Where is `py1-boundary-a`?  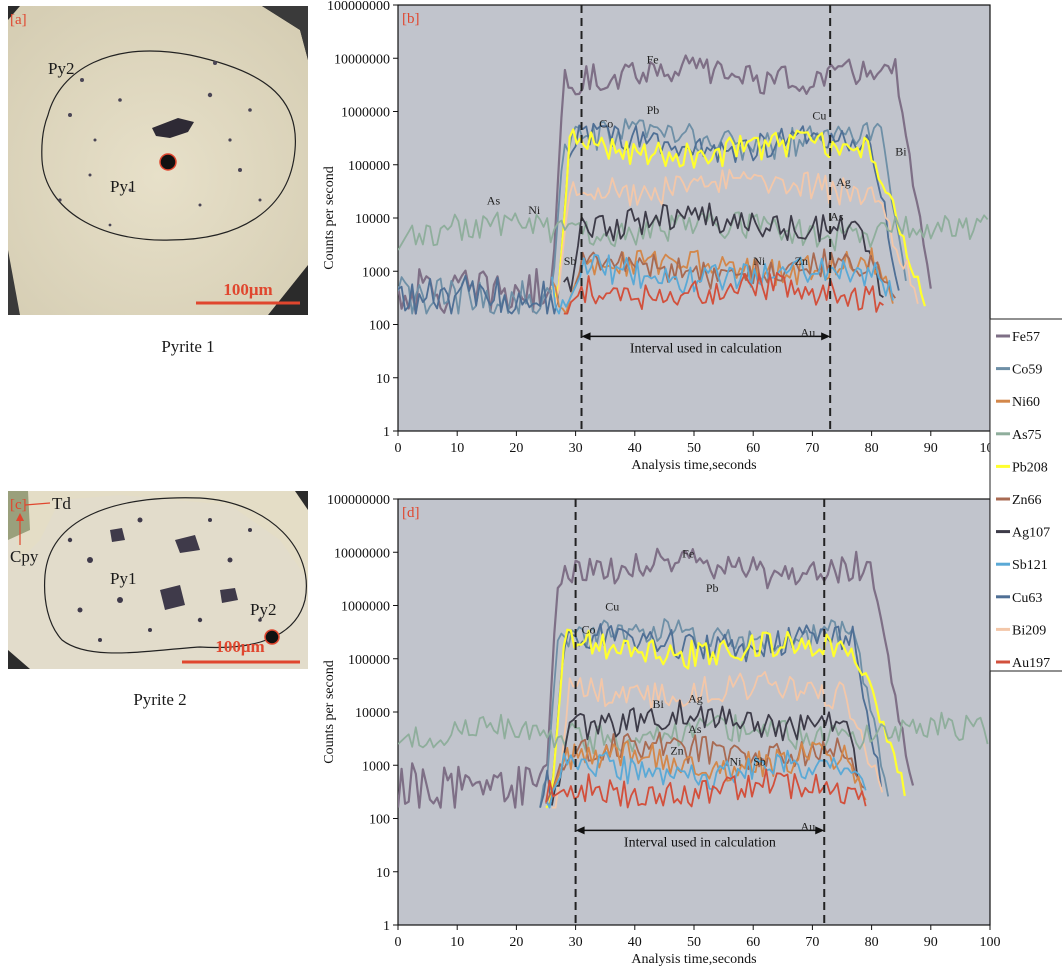
py1-boundary-a is located at coordinates (168, 145).